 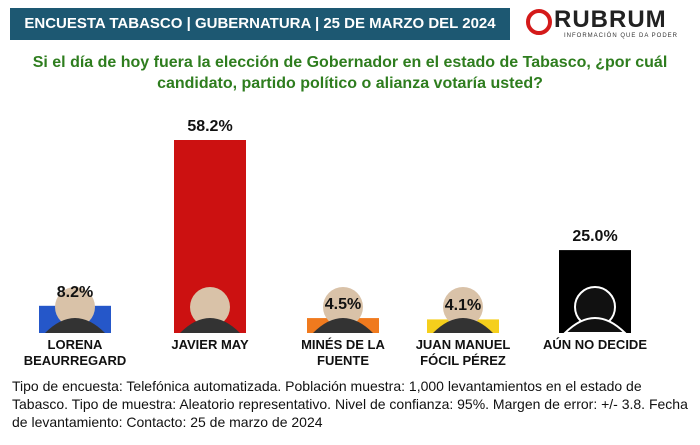 What do you see at coordinates (463, 352) in the screenshot?
I see `x-tick-label: JUAN MANUEL FÓCIL PÉREZ` at bounding box center [463, 352].